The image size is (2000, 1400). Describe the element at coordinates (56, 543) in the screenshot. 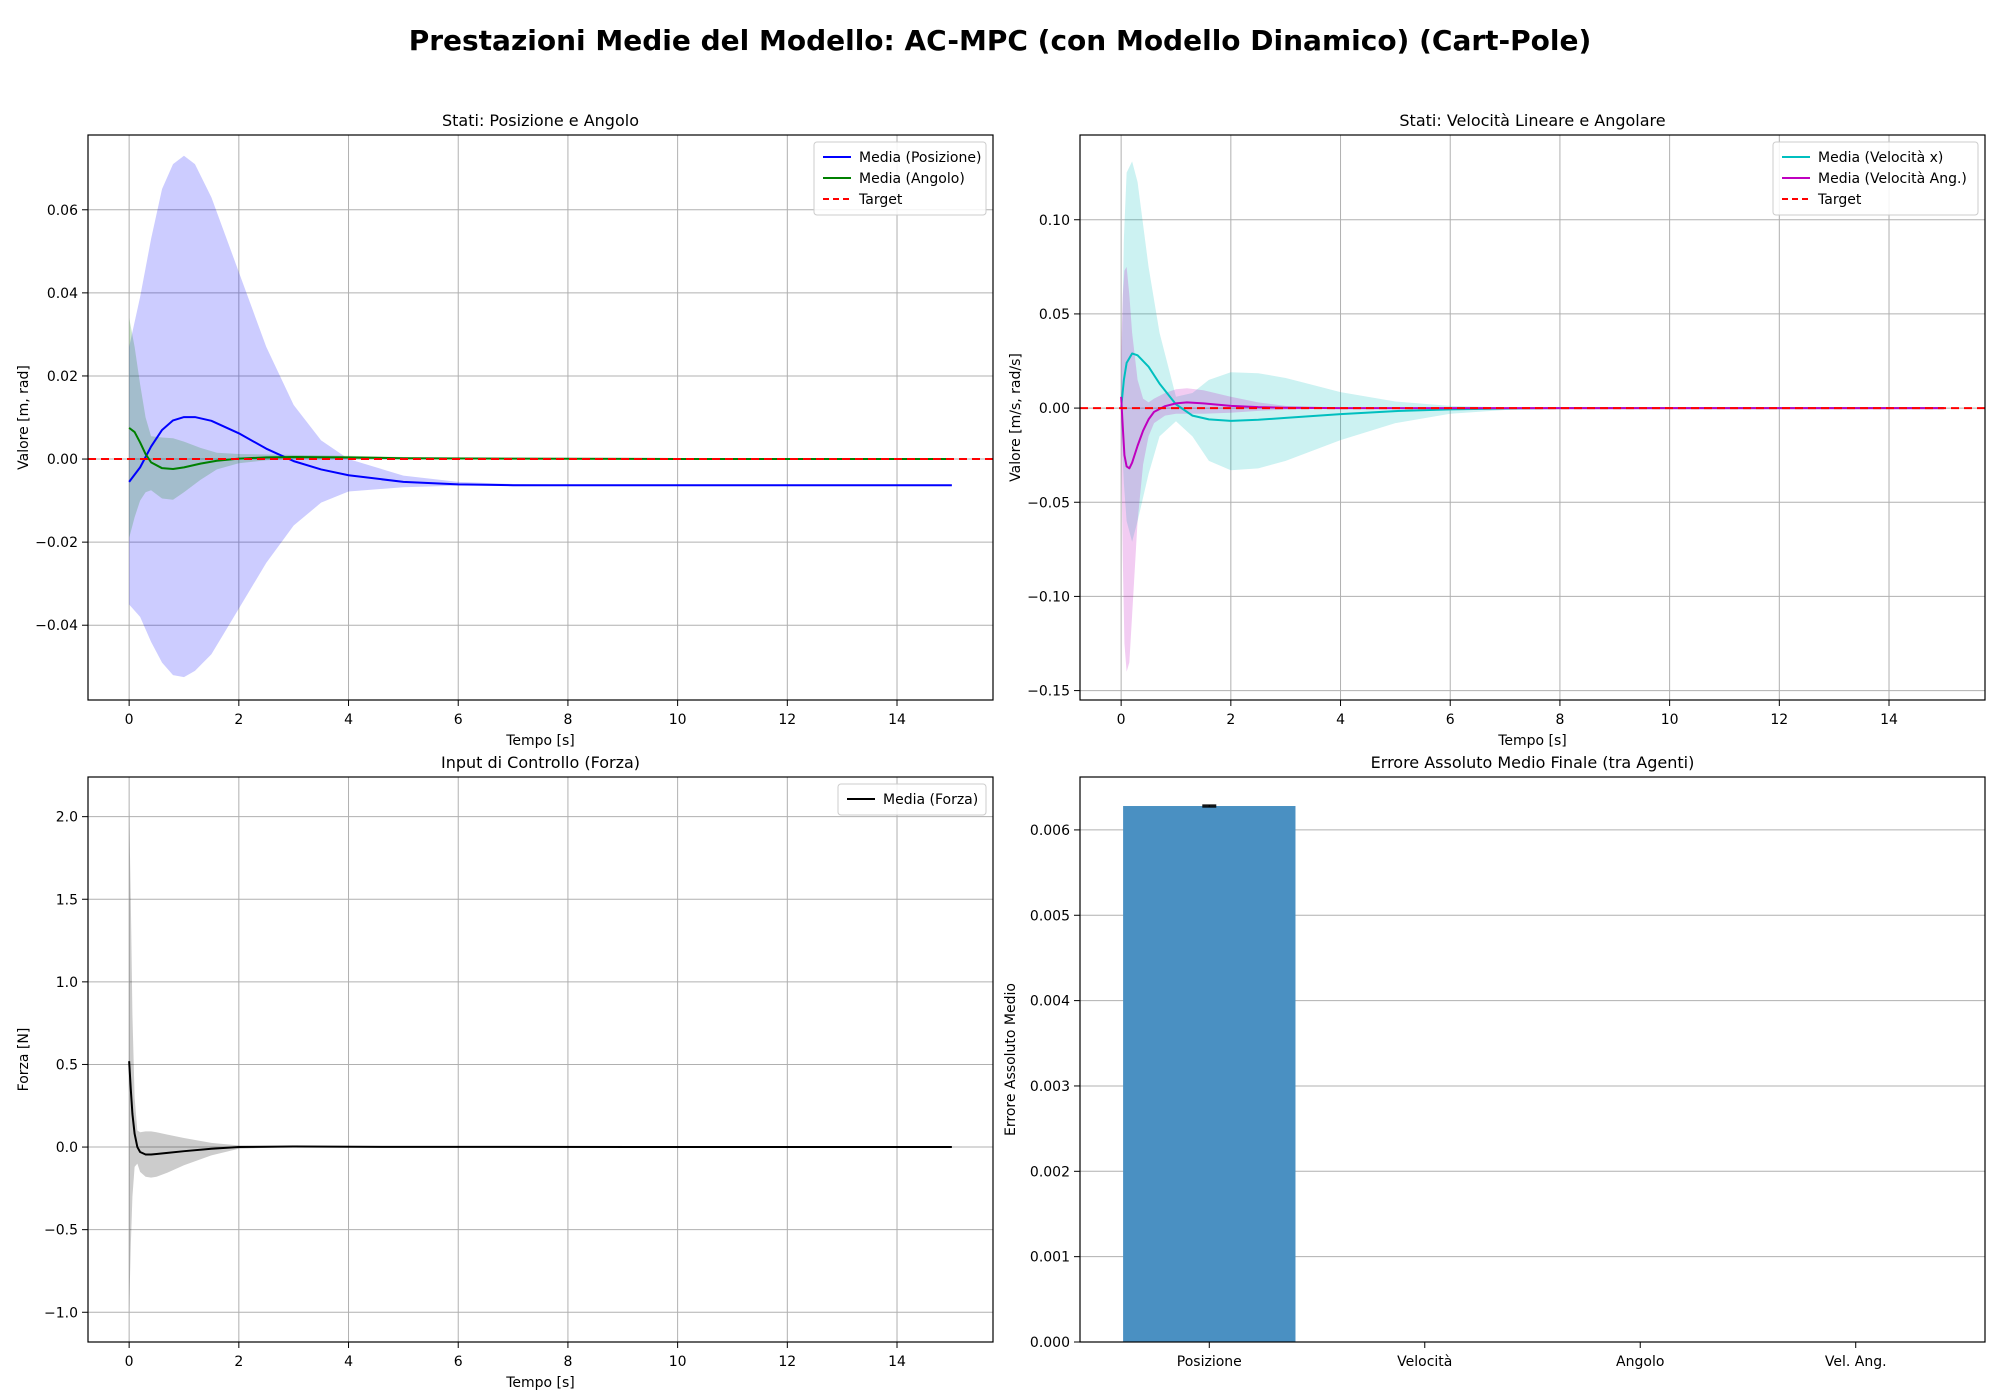

I see `y-tick-label: −0.02` at that location.